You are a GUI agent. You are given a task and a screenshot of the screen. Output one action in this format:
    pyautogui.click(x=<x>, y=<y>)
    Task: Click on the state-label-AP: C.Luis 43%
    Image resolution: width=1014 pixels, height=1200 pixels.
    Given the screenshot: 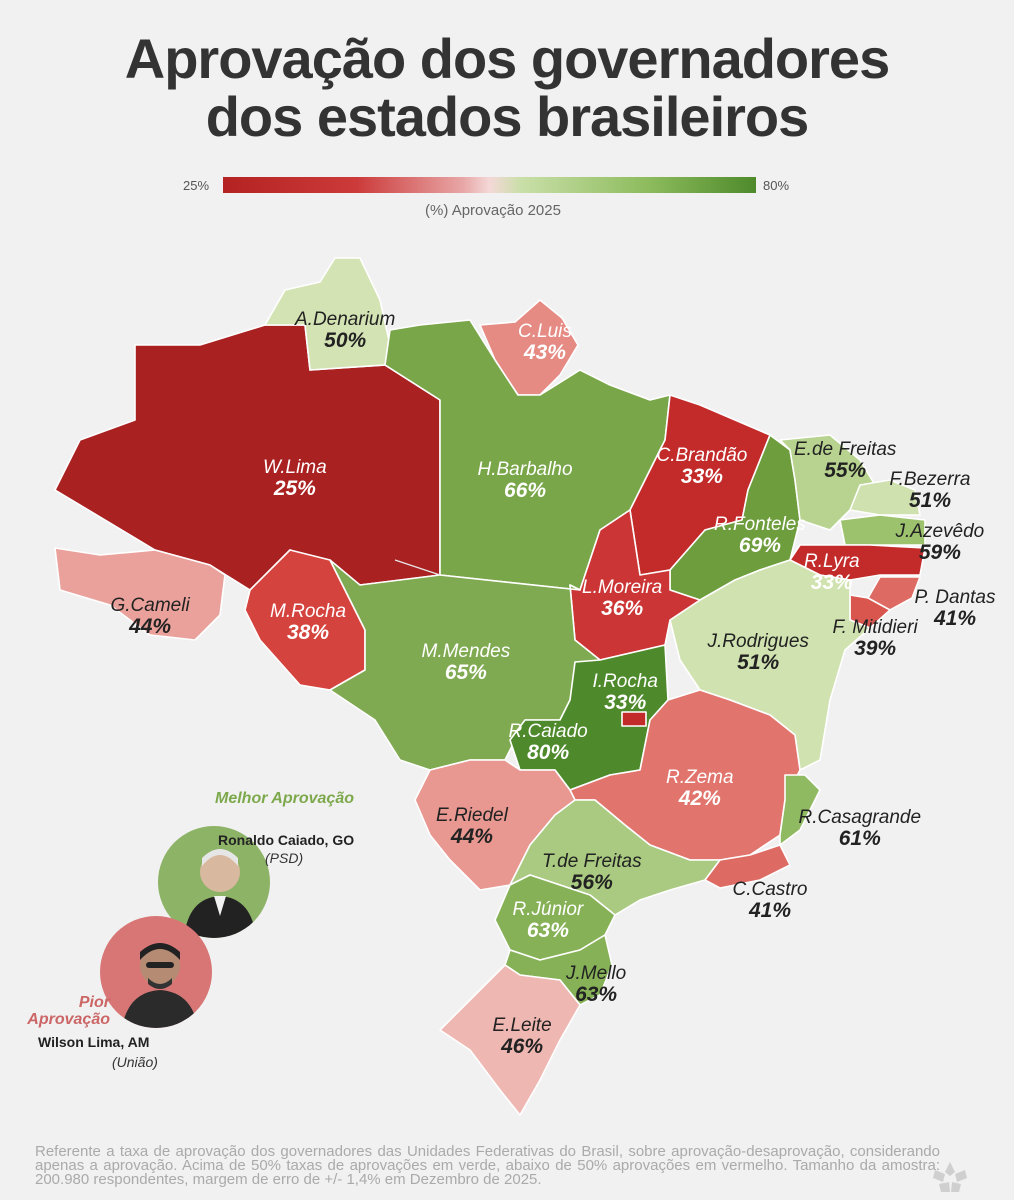 What is the action you would take?
    pyautogui.click(x=545, y=343)
    